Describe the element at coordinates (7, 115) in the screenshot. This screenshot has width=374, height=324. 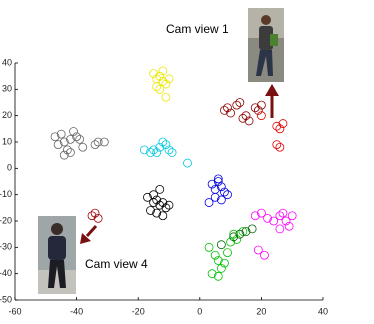
I see `y-tick-label: 20` at that location.